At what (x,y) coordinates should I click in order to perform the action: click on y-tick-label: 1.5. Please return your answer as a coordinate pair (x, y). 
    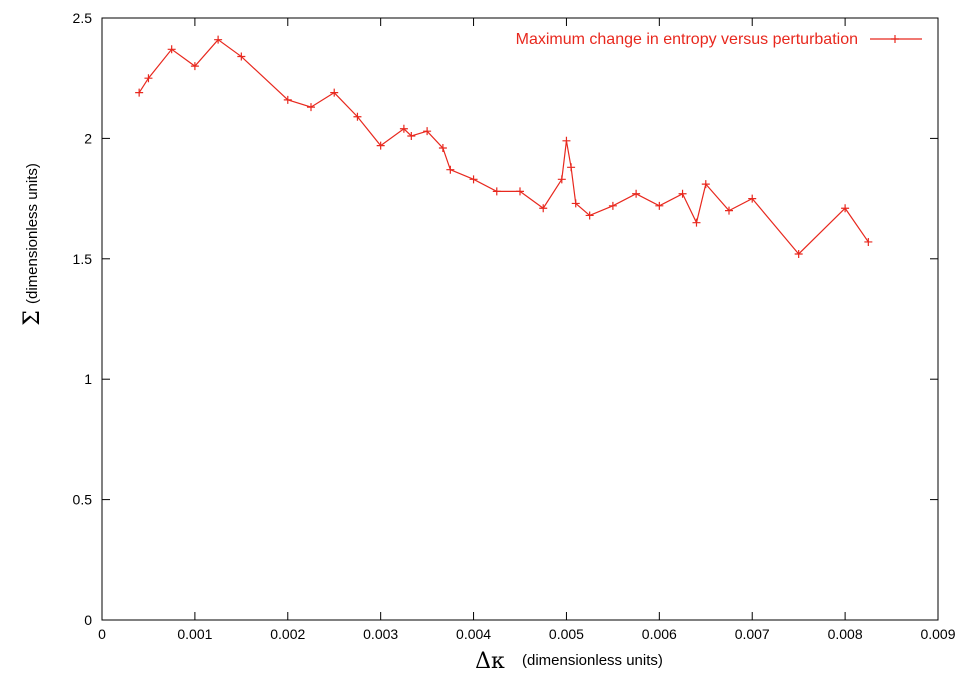
    Looking at the image, I should click on (83, 259).